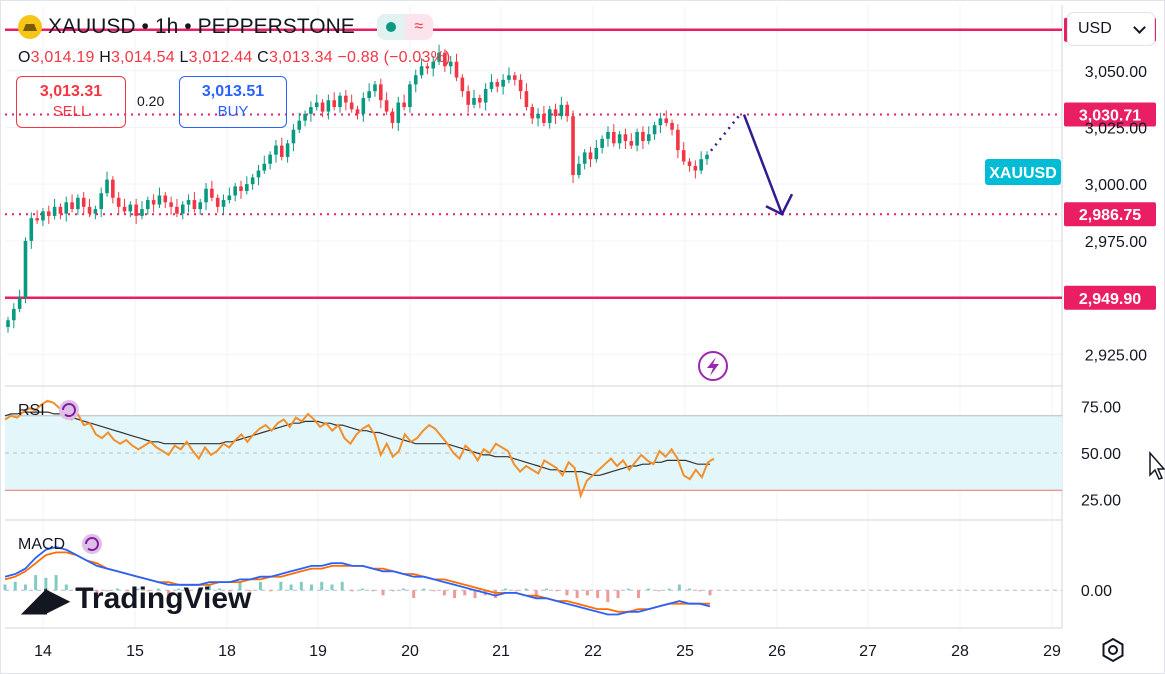 The height and width of the screenshot is (674, 1165). Describe the element at coordinates (359, 449) in the screenshot. I see `rsi-line` at that location.